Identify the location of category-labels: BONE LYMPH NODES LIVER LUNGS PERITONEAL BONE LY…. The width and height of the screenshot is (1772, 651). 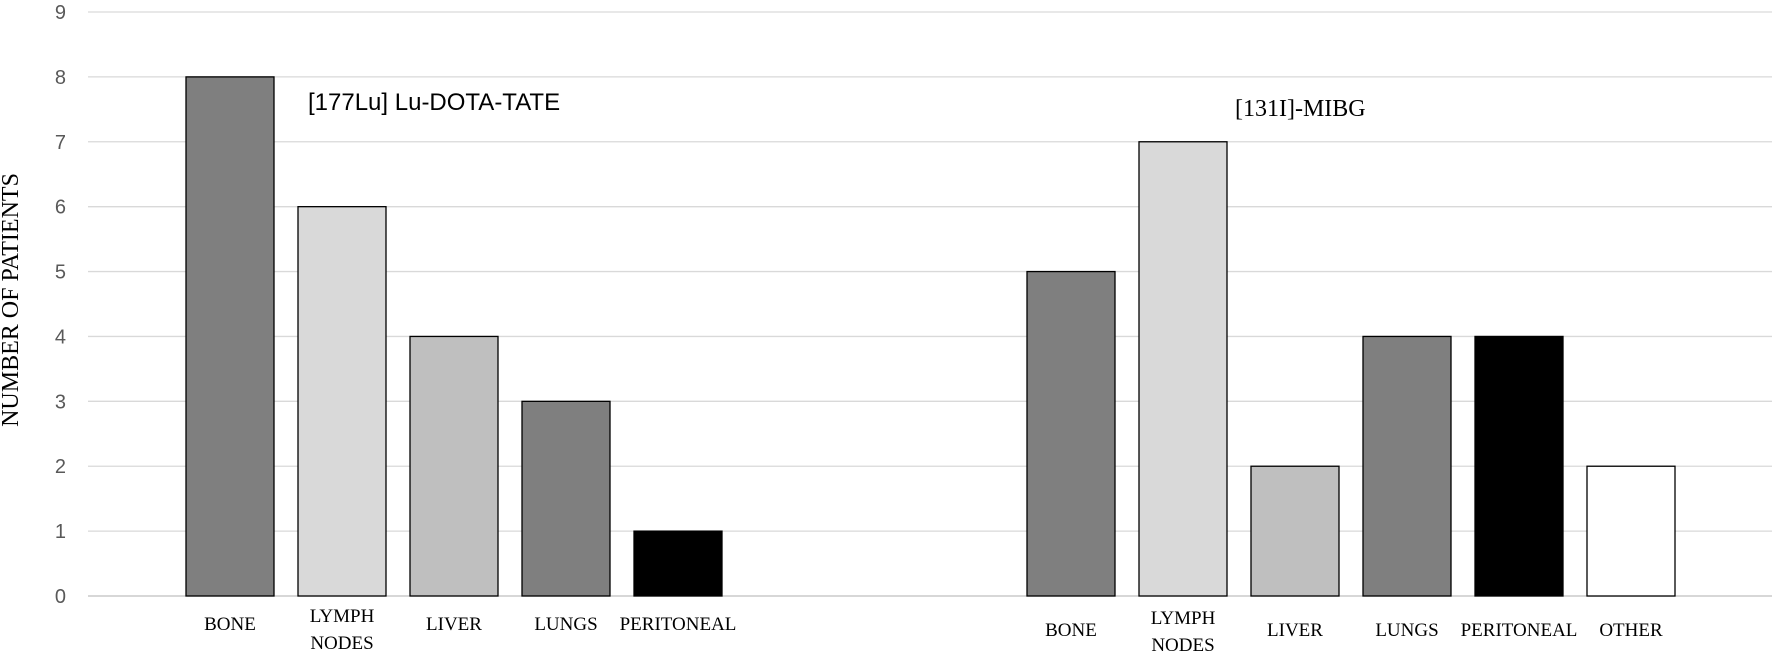
(933, 628).